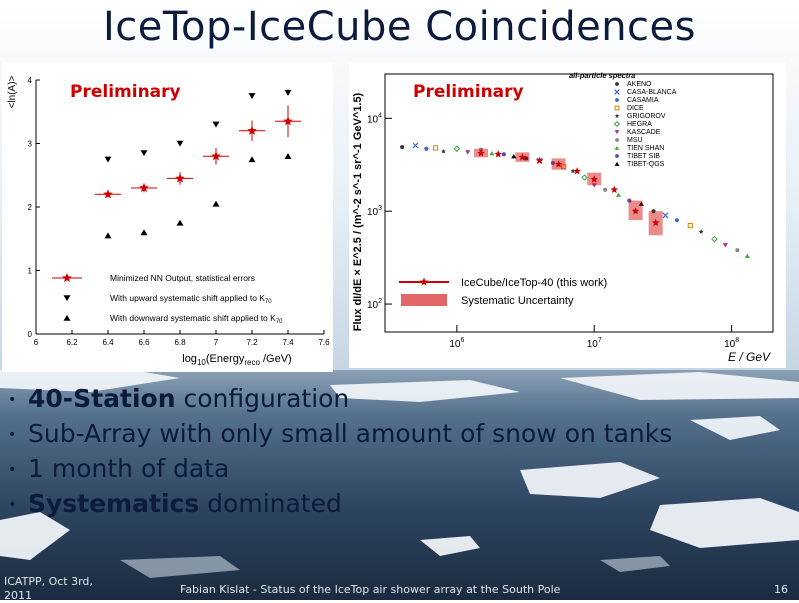 Image resolution: width=799 pixels, height=603 pixels. I want to click on composition-x-tick-label: 6.8, so click(180, 342).